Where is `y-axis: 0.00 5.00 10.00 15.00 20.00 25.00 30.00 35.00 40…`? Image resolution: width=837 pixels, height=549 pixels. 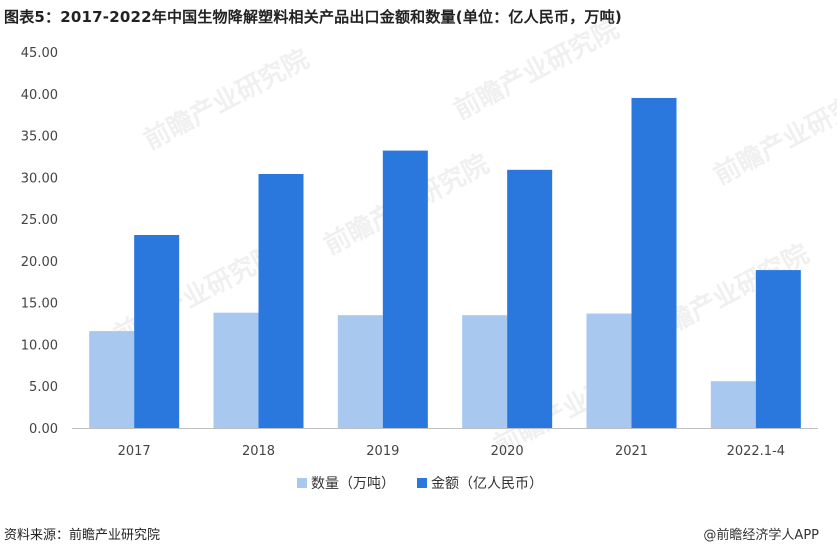 y-axis: 0.00 5.00 10.00 15.00 20.00 25.00 30.00 35.00 40… is located at coordinates (39, 241).